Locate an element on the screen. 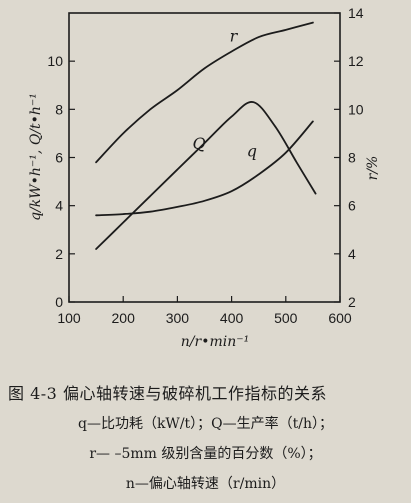 The image size is (411, 503). x-tick-label: 200 is located at coordinates (124, 318).